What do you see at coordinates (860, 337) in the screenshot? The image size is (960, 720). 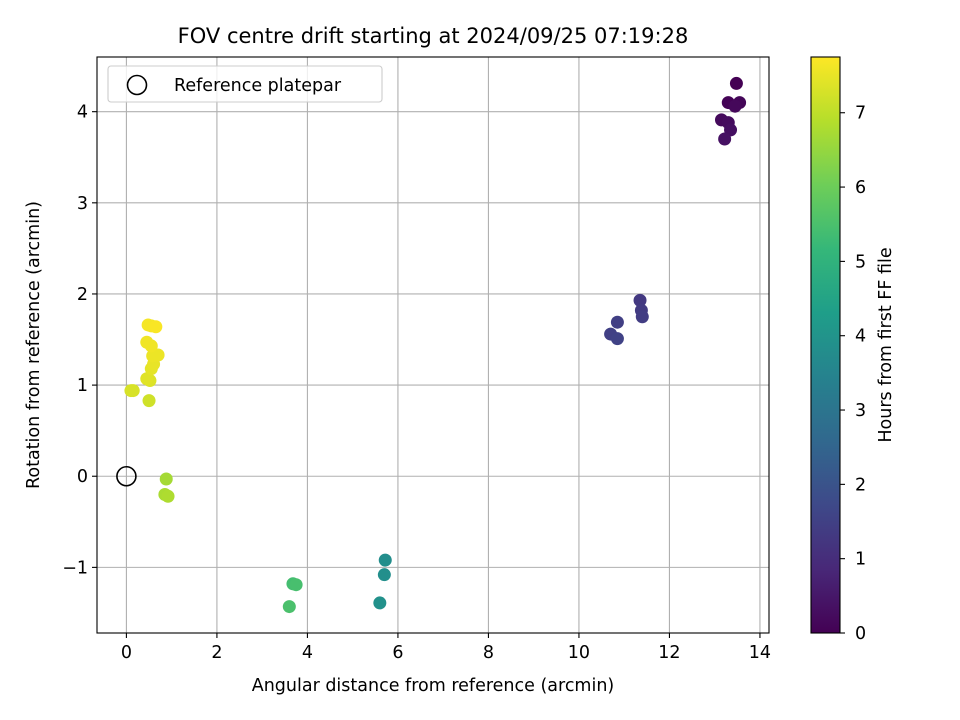 I see `colorbar-tick-label: 4` at bounding box center [860, 337].